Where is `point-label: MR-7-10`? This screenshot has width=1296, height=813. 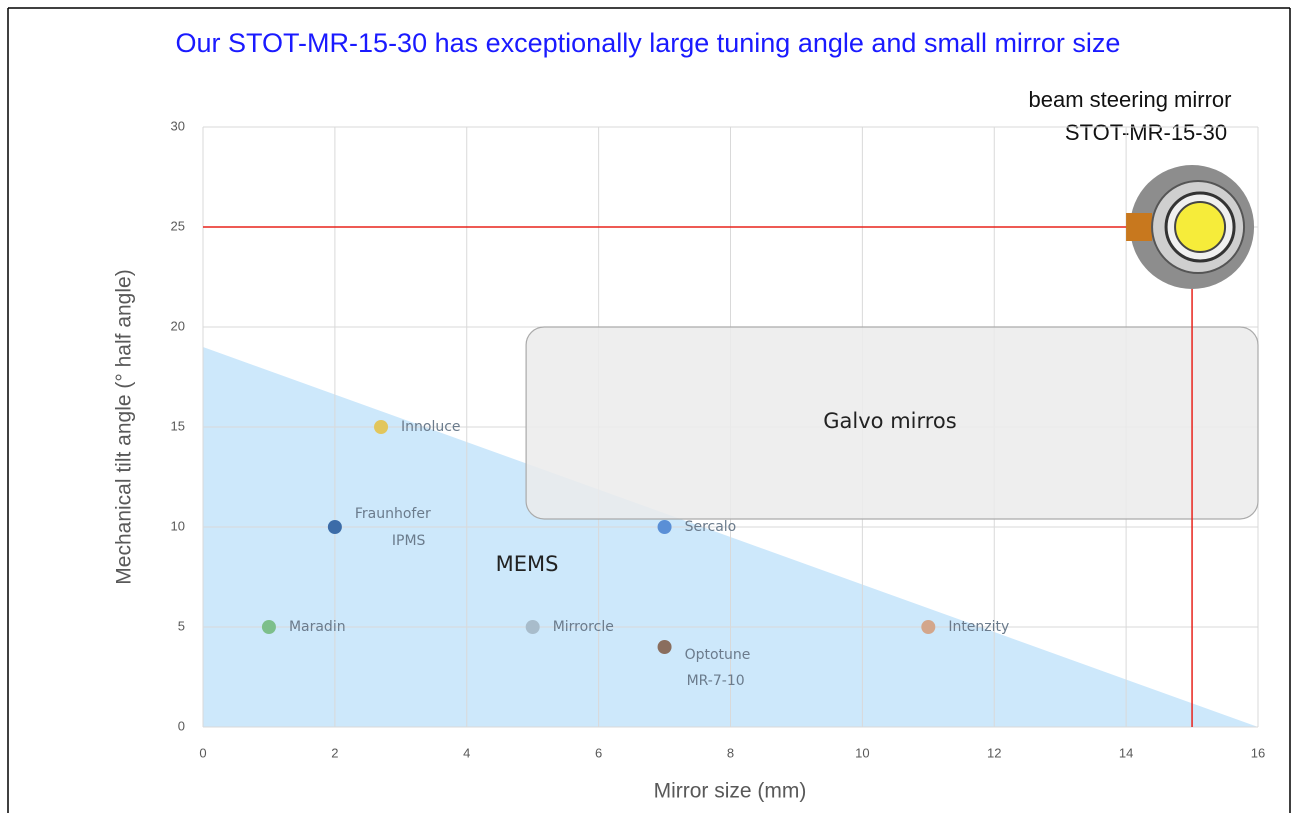
point-label: MR-7-10 is located at coordinates (716, 681).